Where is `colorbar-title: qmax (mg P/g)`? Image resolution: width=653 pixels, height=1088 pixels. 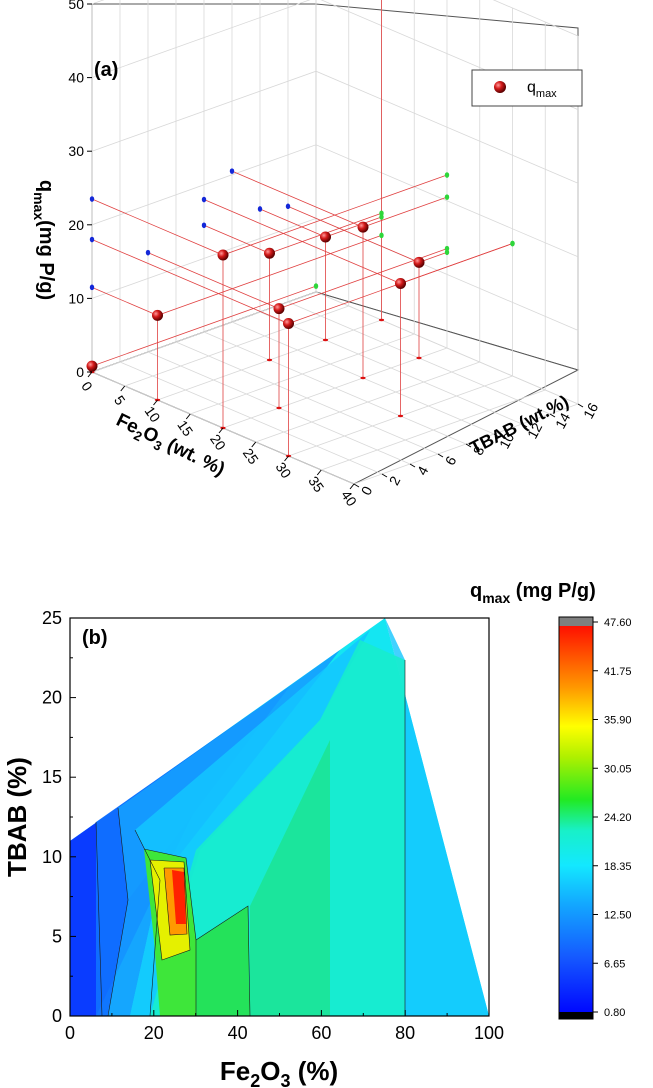 colorbar-title: qmax (mg P/g) is located at coordinates (533, 593).